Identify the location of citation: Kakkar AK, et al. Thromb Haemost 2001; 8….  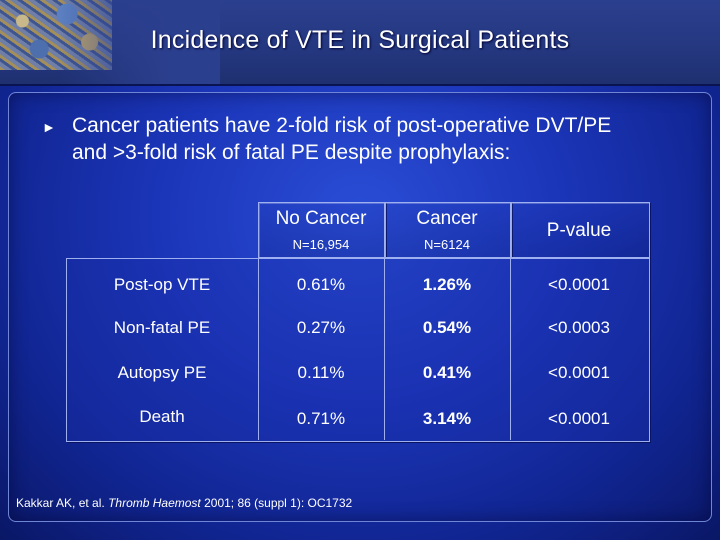
(184, 503).